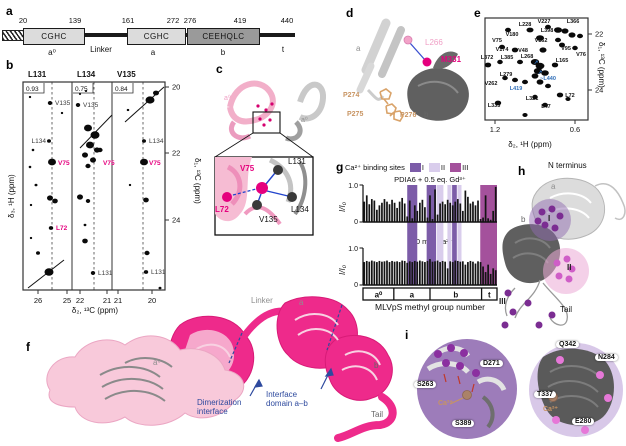 This screenshot has width=626, height=446. I want to click on x-tick-label: 22, so click(80, 300).